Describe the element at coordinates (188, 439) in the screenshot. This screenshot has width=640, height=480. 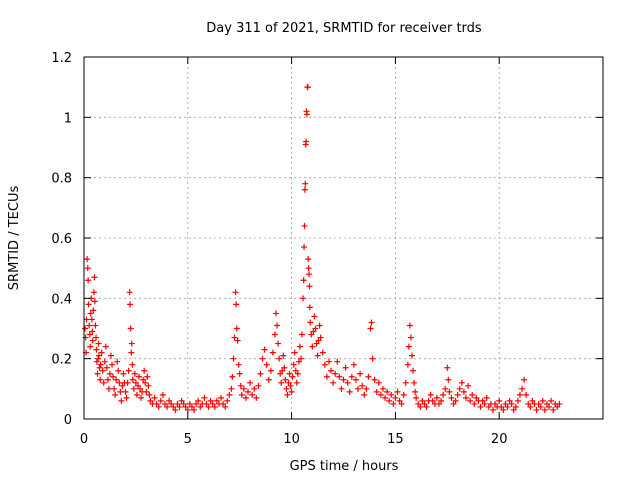
I see `x-tick-label: 5` at that location.